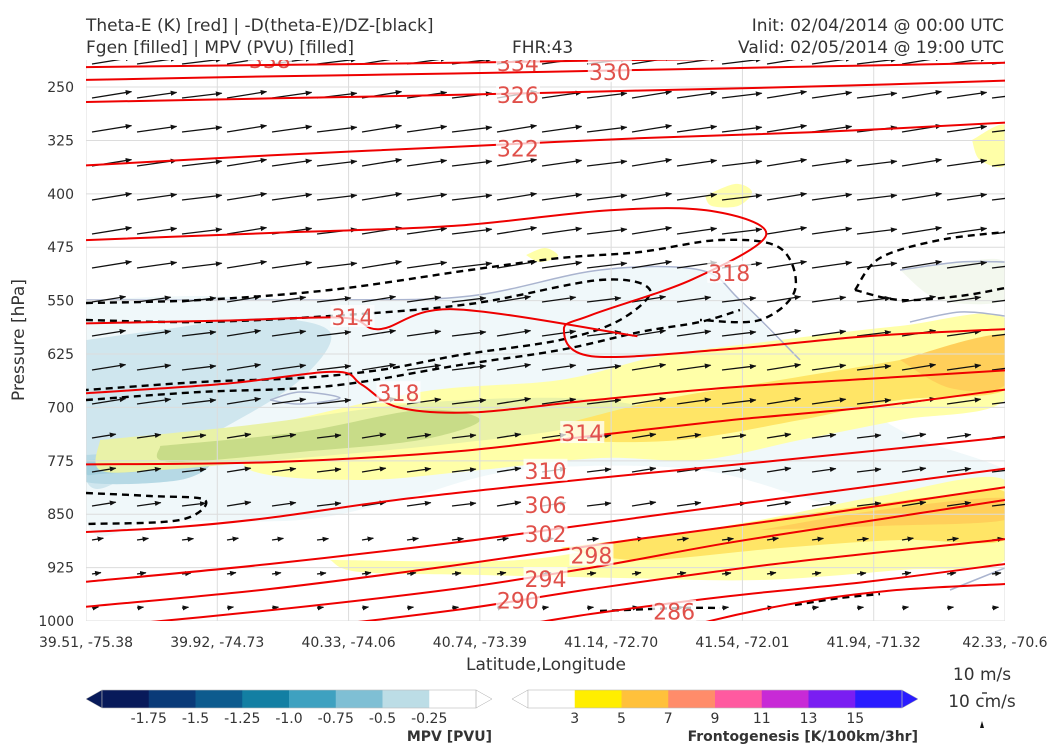 The image size is (1050, 750). Describe the element at coordinates (546, 665) in the screenshot. I see `x-axis-label: Latitude,Longitude` at that location.